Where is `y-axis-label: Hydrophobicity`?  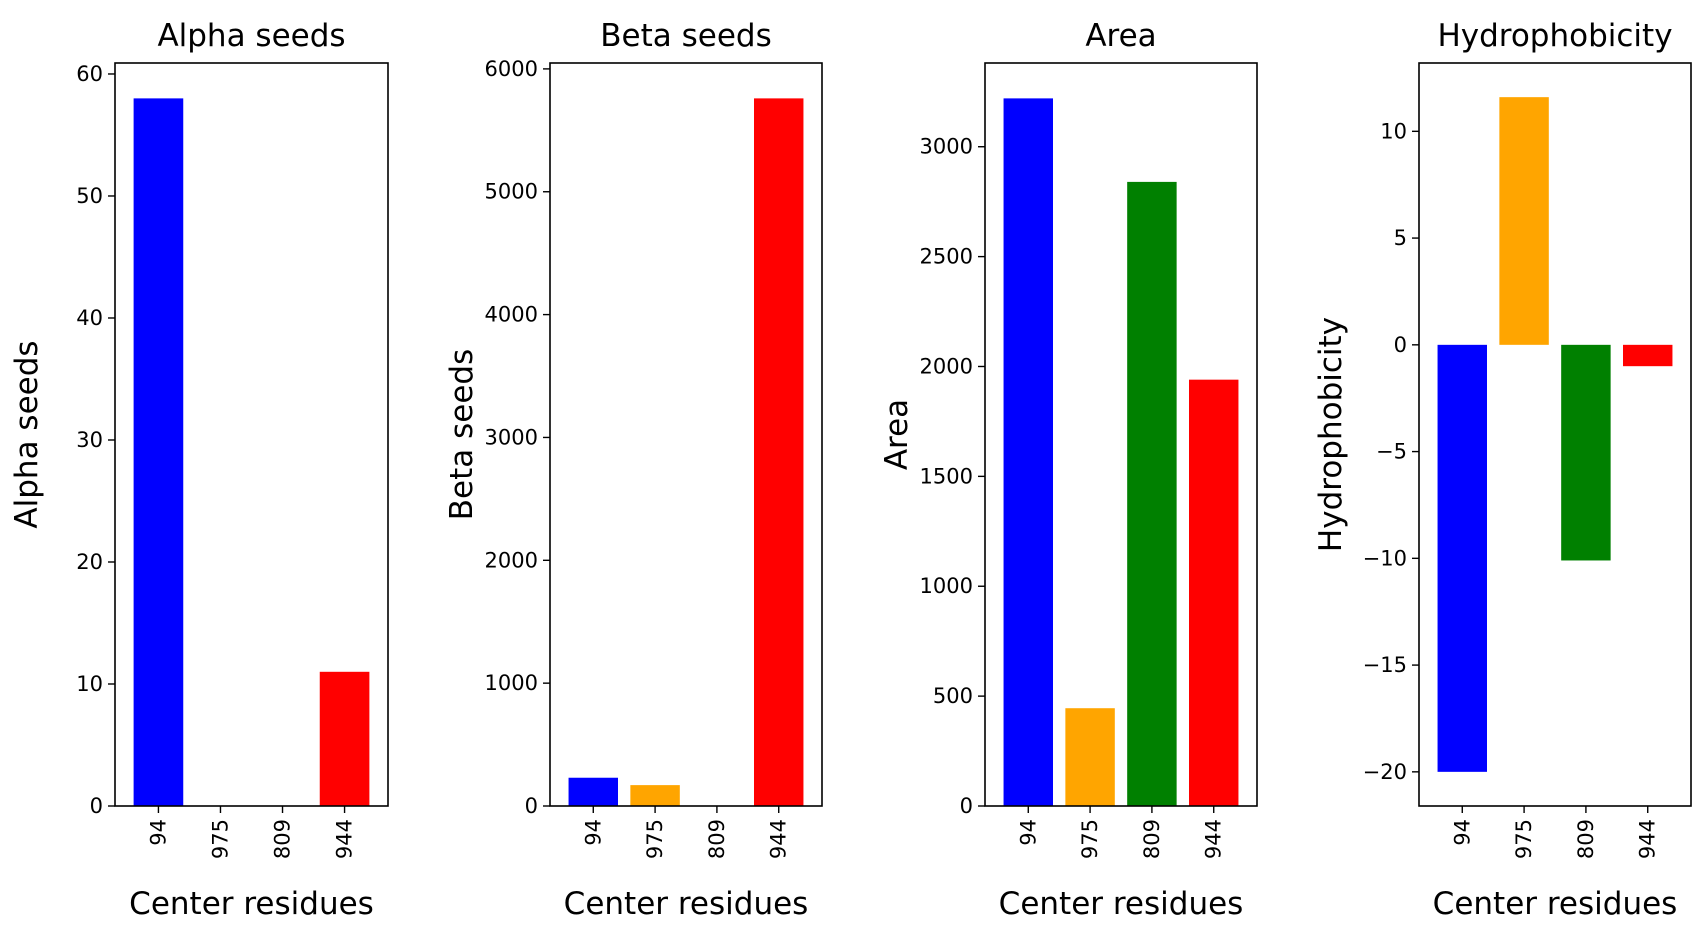
y-axis-label: Hydrophobicity is located at coordinates (1331, 434).